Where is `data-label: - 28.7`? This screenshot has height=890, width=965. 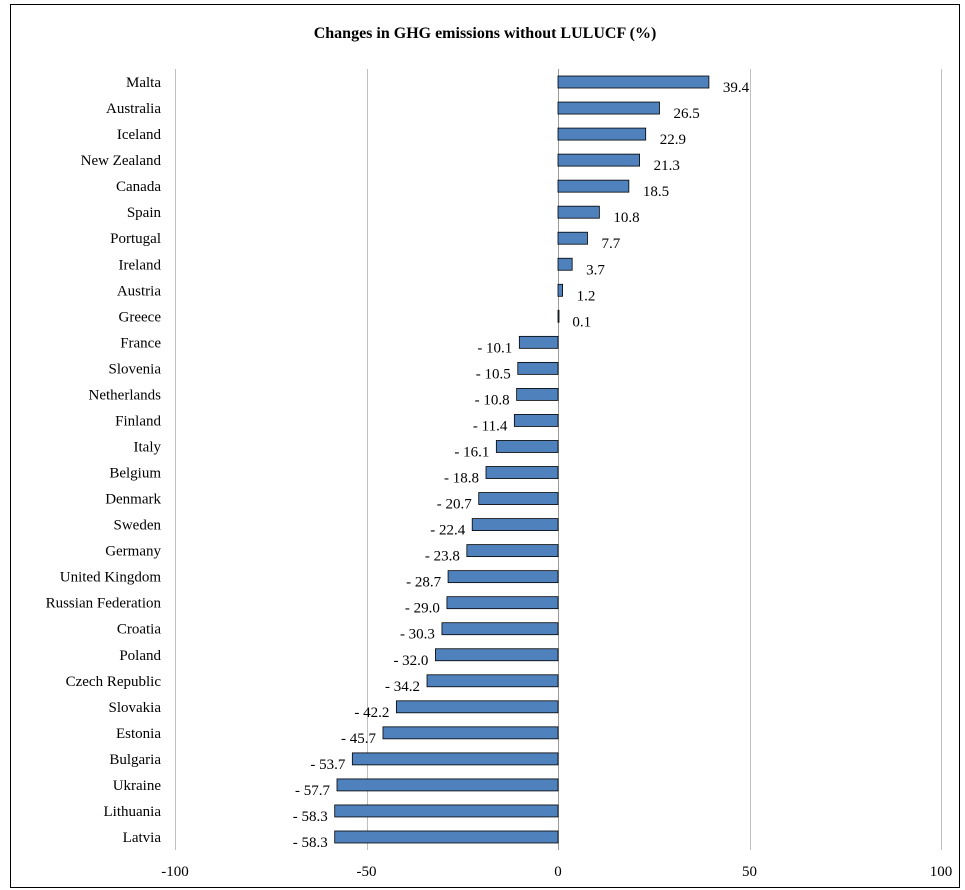
data-label: - 28.7 is located at coordinates (423, 583).